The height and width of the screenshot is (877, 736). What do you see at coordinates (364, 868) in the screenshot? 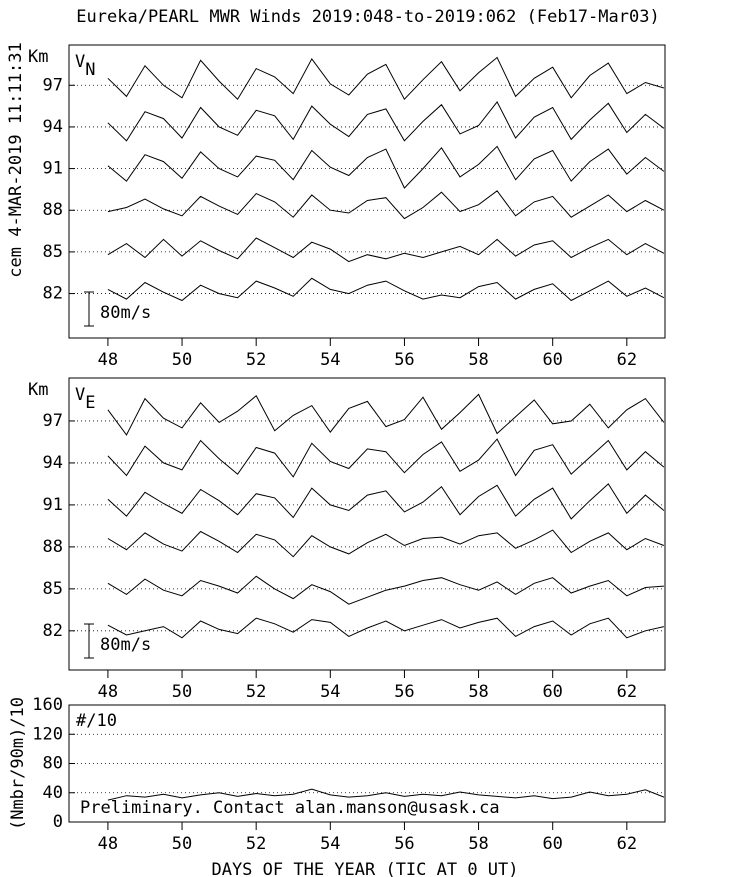
I see `x-axis-label: DAYS OF THE YEAR (TIC AT 0 UT)` at bounding box center [364, 868].